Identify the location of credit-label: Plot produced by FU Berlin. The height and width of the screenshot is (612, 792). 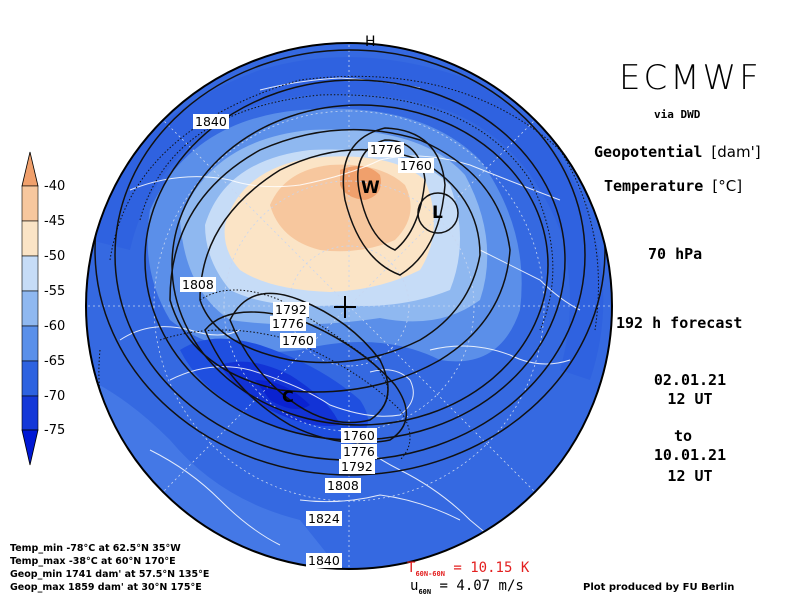
(659, 587).